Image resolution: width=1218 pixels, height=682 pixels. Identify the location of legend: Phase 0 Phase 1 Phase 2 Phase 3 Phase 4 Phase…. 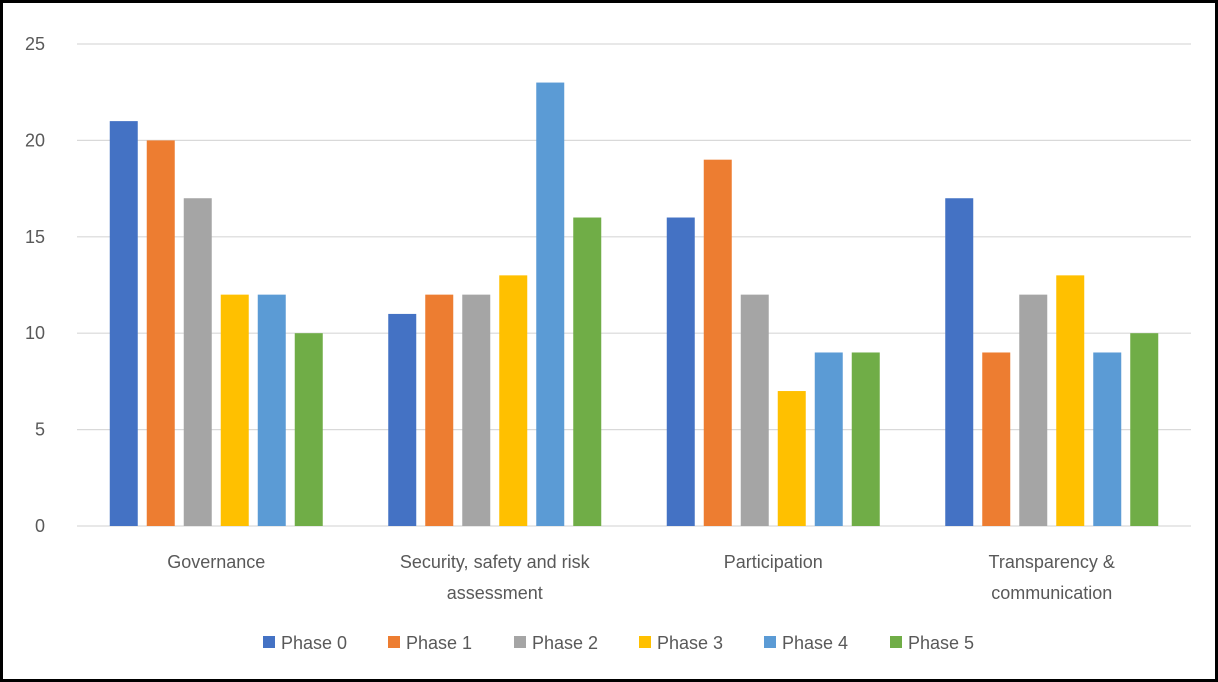
(618, 643).